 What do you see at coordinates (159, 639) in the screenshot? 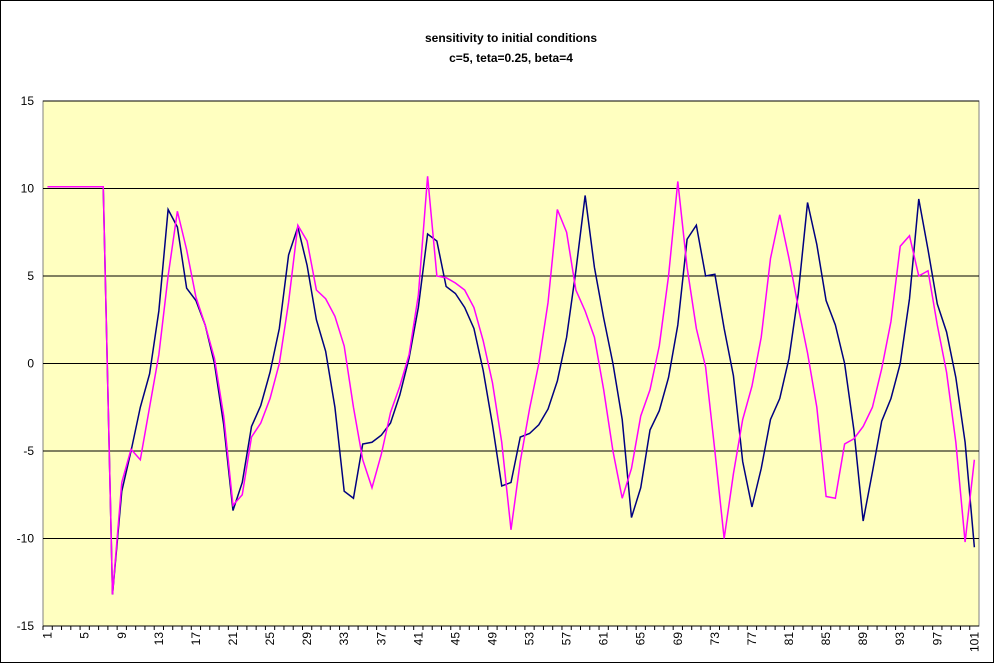
I see `x-tick-label: 13` at bounding box center [159, 639].